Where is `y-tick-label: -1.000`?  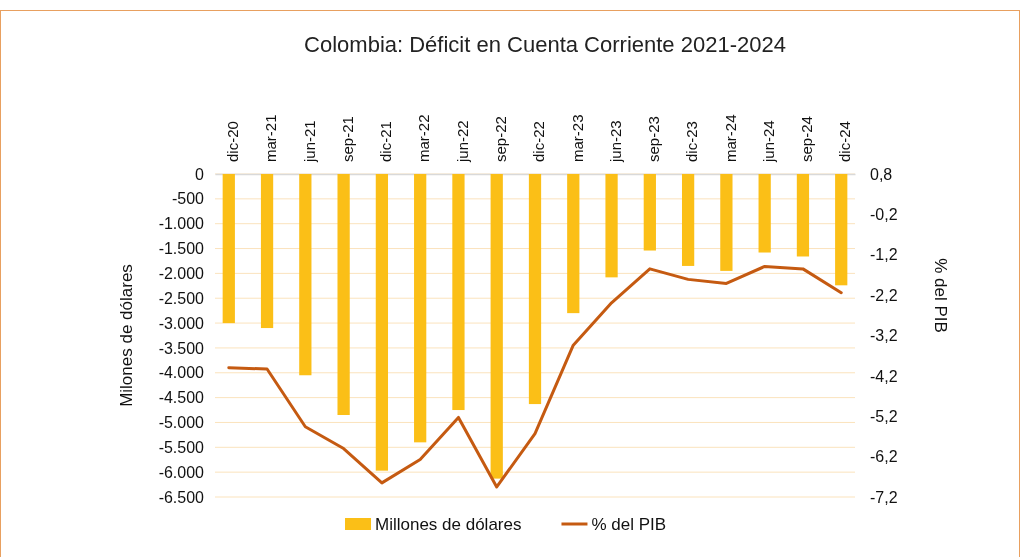 y-tick-label: -1.000 is located at coordinates (181, 224).